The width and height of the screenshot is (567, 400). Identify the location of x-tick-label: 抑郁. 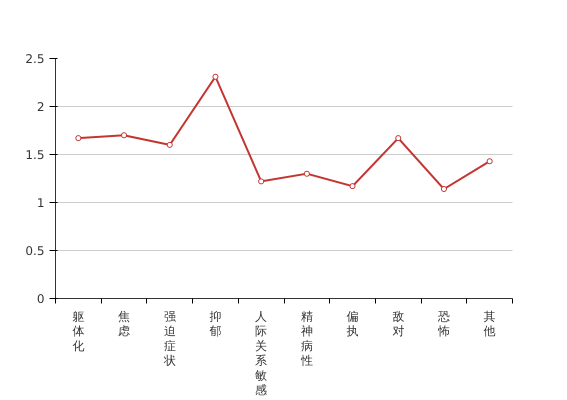
(215, 324).